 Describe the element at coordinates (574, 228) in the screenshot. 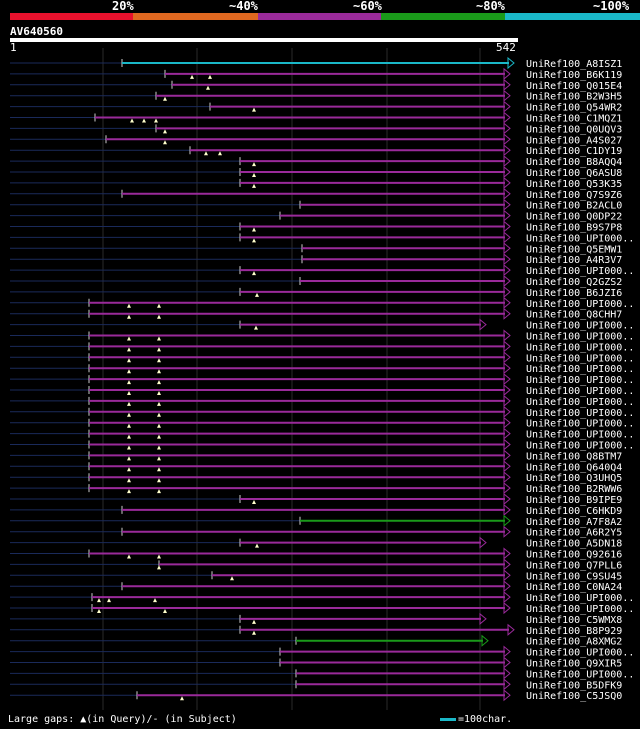

I see `hit-label: UniRef100_B9S7P8` at that location.